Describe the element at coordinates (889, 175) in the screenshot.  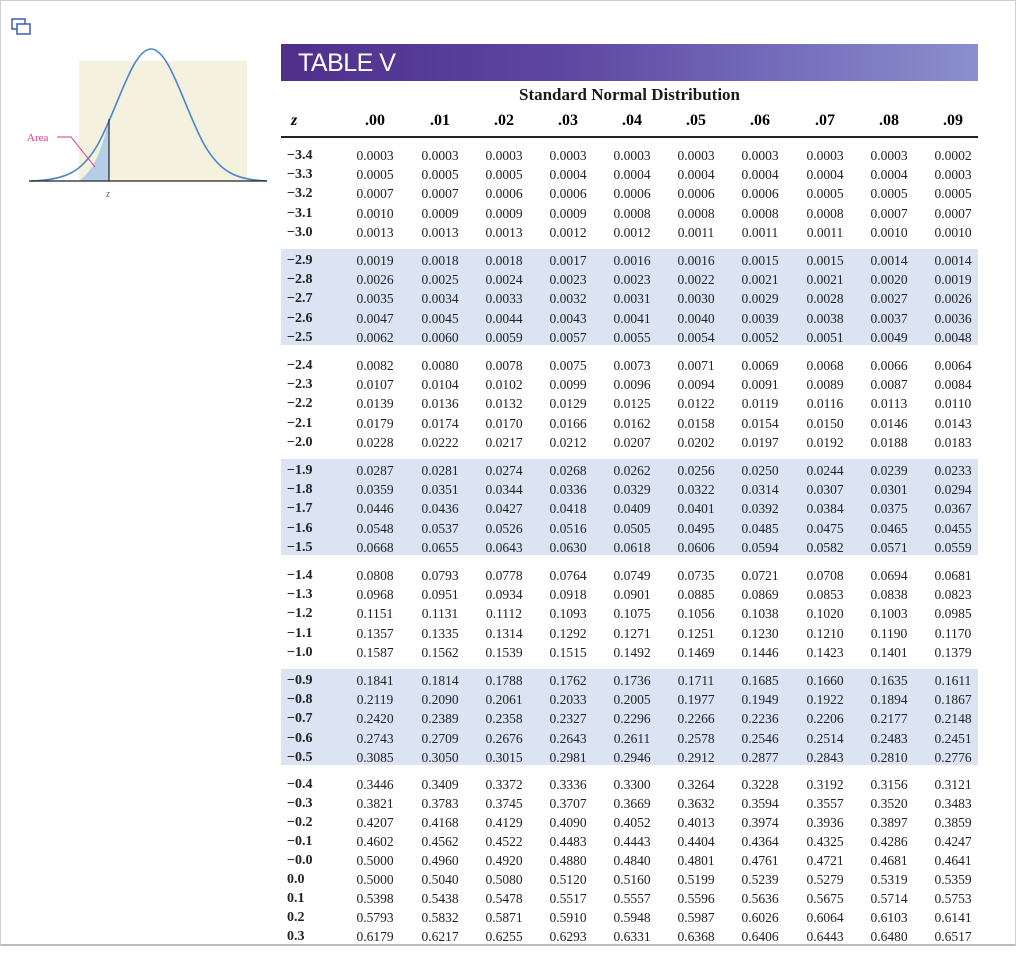
I see `probability-cell: 0.0004` at that location.